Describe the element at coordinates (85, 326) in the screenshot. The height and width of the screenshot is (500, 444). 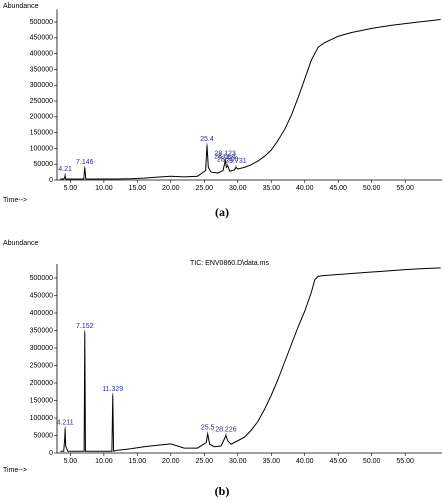
I see `peak-label: 7.152` at that location.